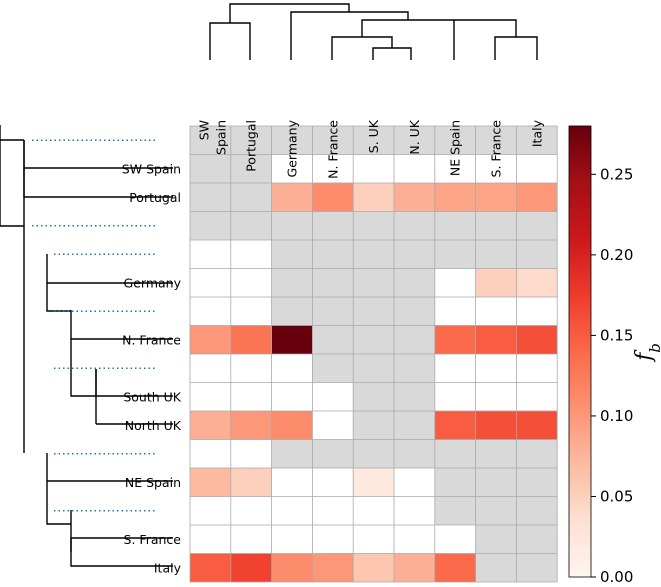  Describe the element at coordinates (155, 197) in the screenshot. I see `row-label: Portugal` at that location.